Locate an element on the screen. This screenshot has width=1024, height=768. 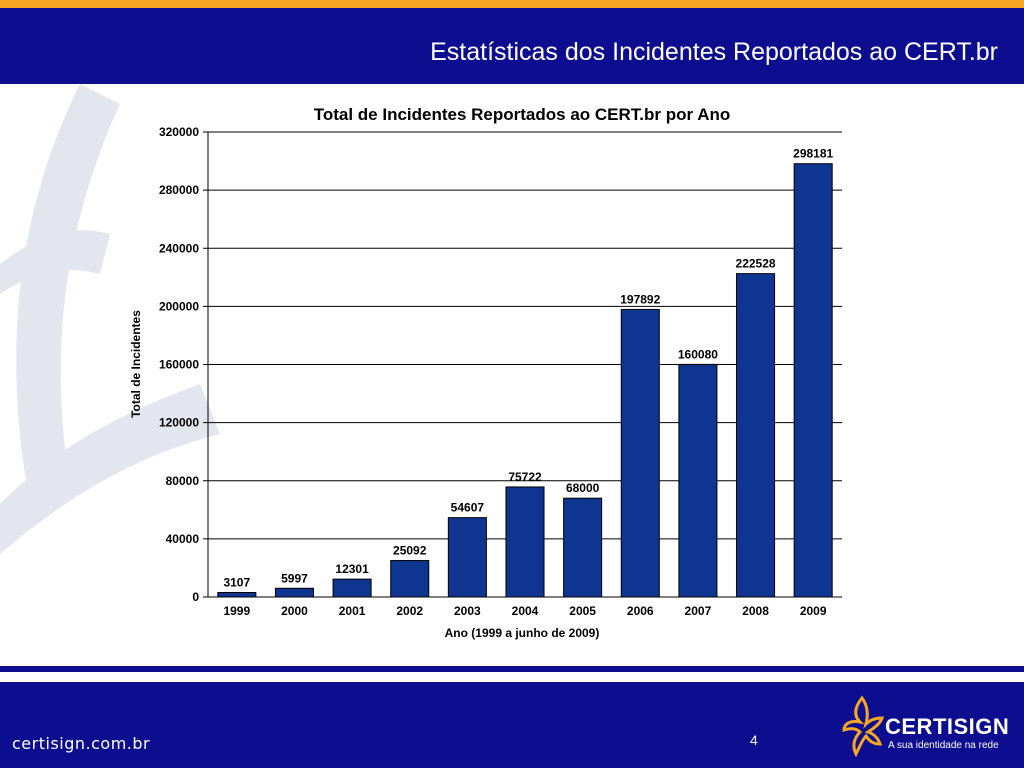
bar-2007 is located at coordinates (698, 480).